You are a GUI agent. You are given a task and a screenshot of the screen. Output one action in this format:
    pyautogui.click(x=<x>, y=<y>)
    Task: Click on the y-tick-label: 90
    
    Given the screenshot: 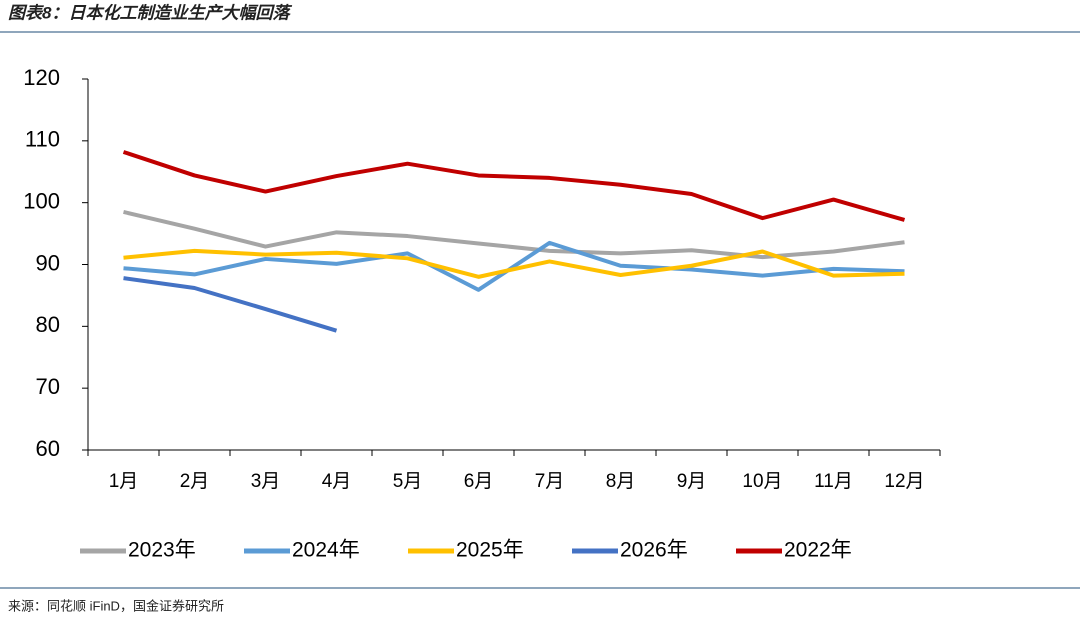 What is the action you would take?
    pyautogui.click(x=48, y=262)
    